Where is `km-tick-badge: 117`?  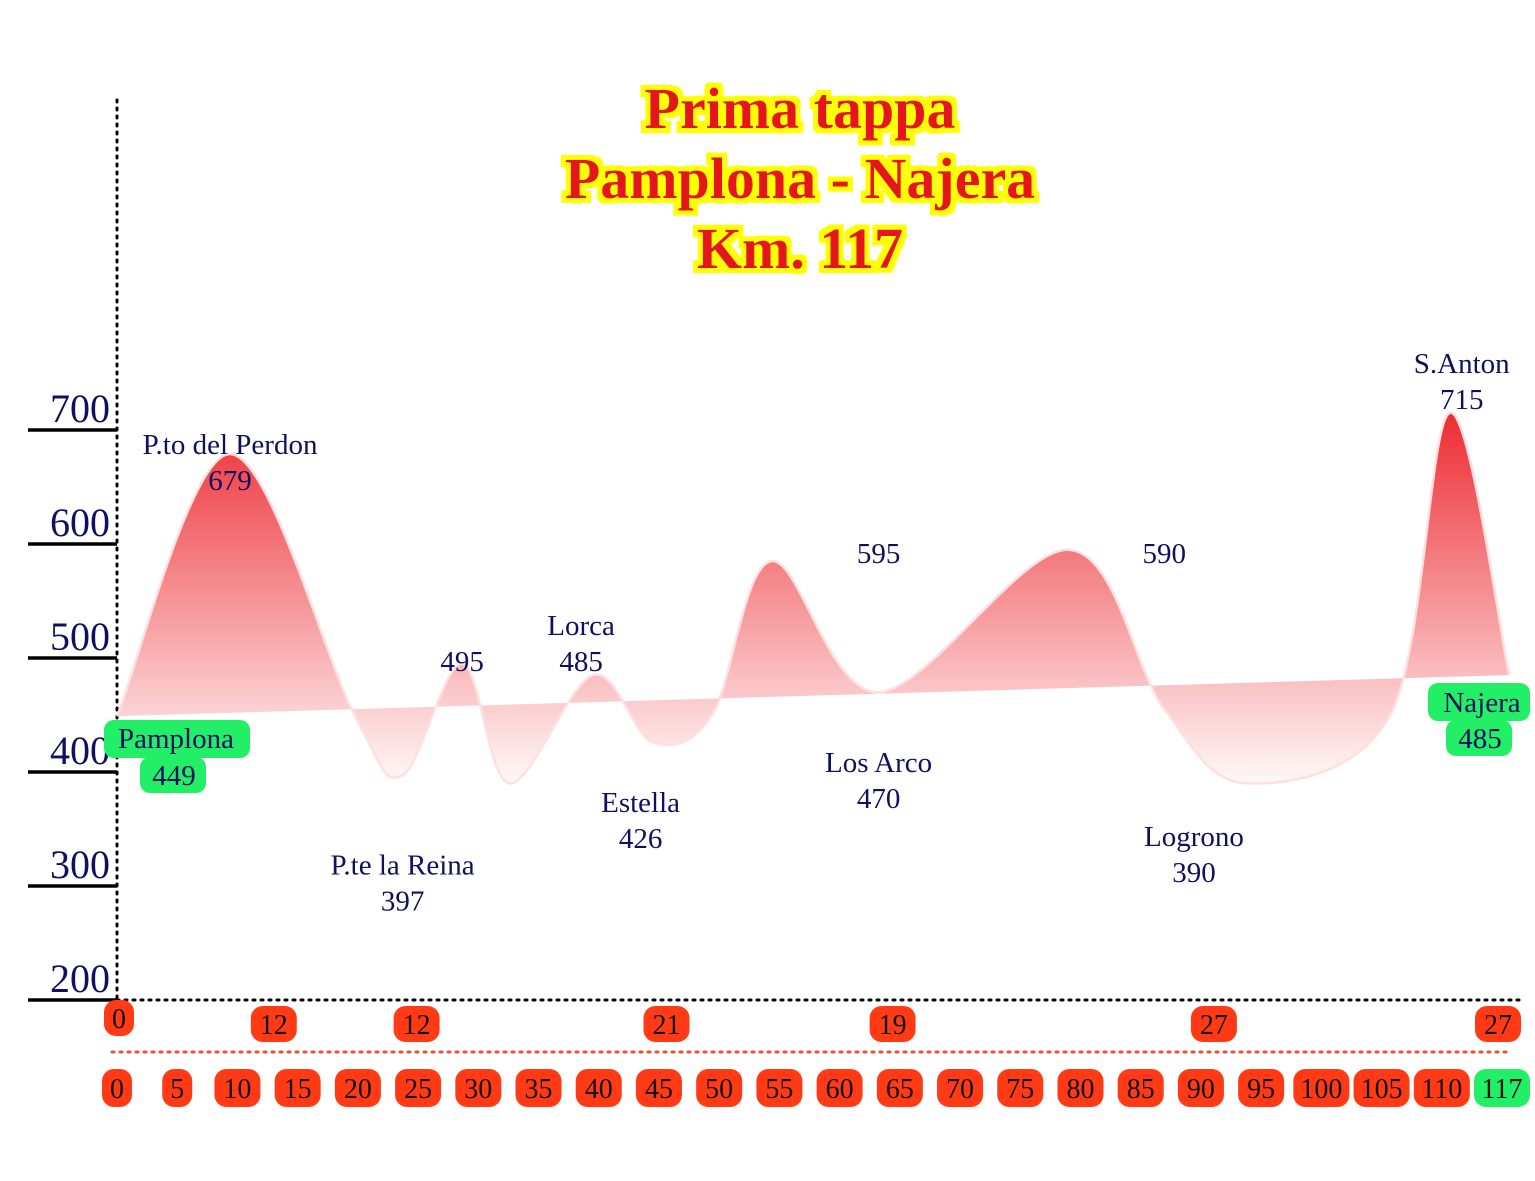 km-tick-badge: 117 is located at coordinates (1502, 1088).